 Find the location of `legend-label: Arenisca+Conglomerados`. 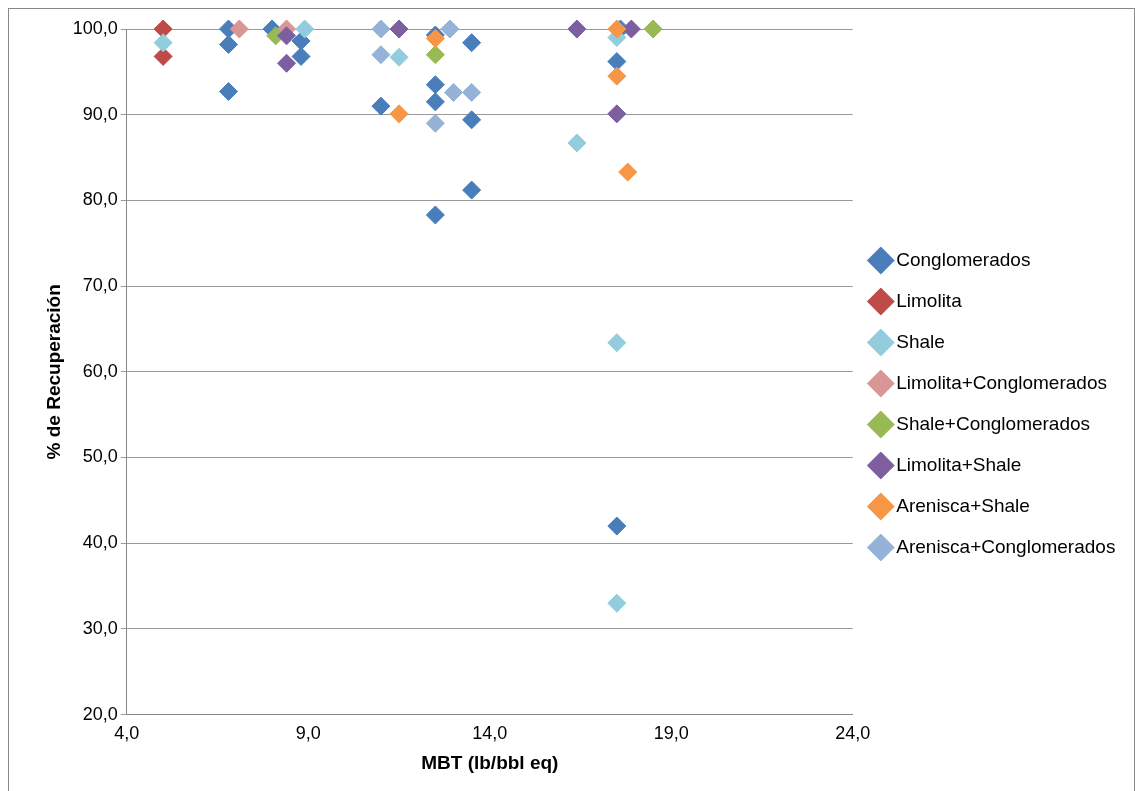

legend-label: Arenisca+Conglomerados is located at coordinates (1006, 546).